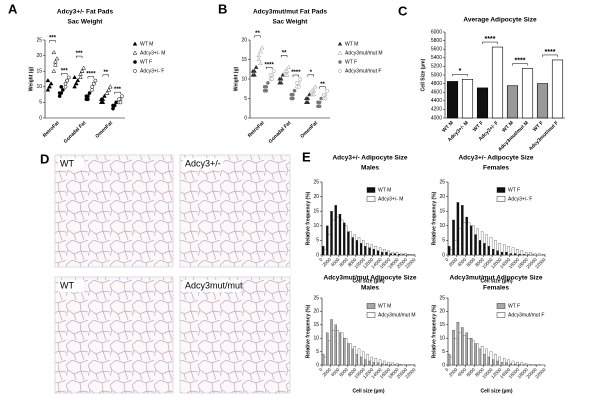  I want to click on micrograph-label: Adcy3+/-, so click(203, 163).